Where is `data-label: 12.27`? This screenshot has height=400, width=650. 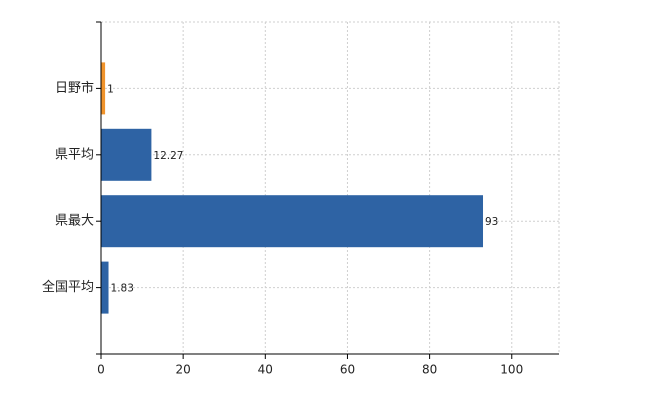 data-label: 12.27 is located at coordinates (168, 156).